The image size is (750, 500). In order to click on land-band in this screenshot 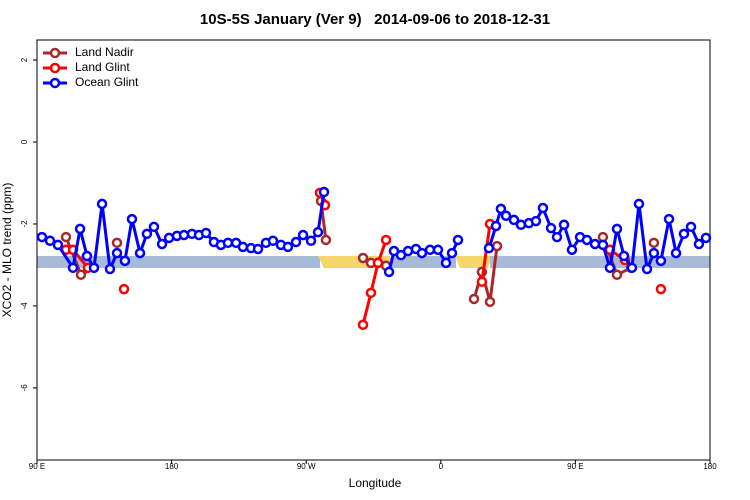, I will do `click(473, 262)`.